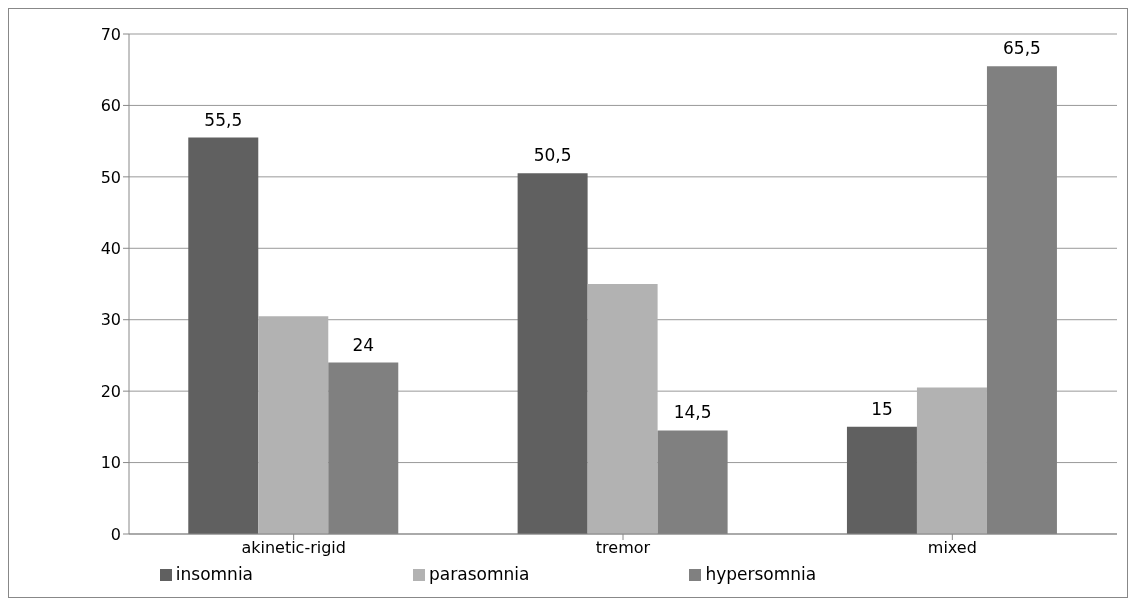 This screenshot has height=599, width=1139. What do you see at coordinates (363, 344) in the screenshot?
I see `data-label: 24` at bounding box center [363, 344].